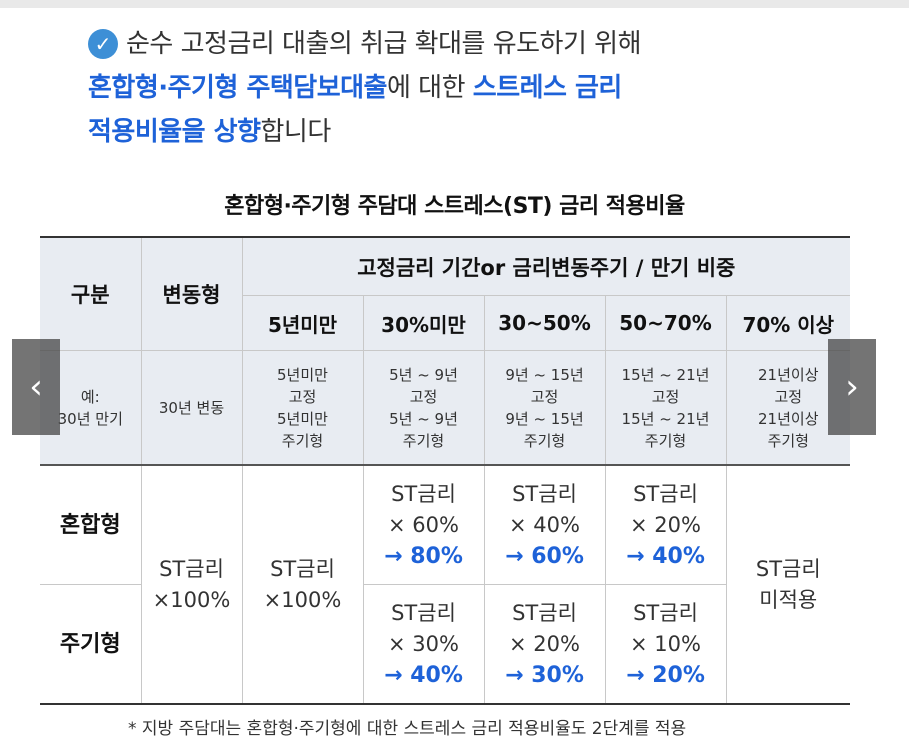  Describe the element at coordinates (544, 628) in the screenshot. I see `periodic-rate: ST금리 × 20%` at that location.